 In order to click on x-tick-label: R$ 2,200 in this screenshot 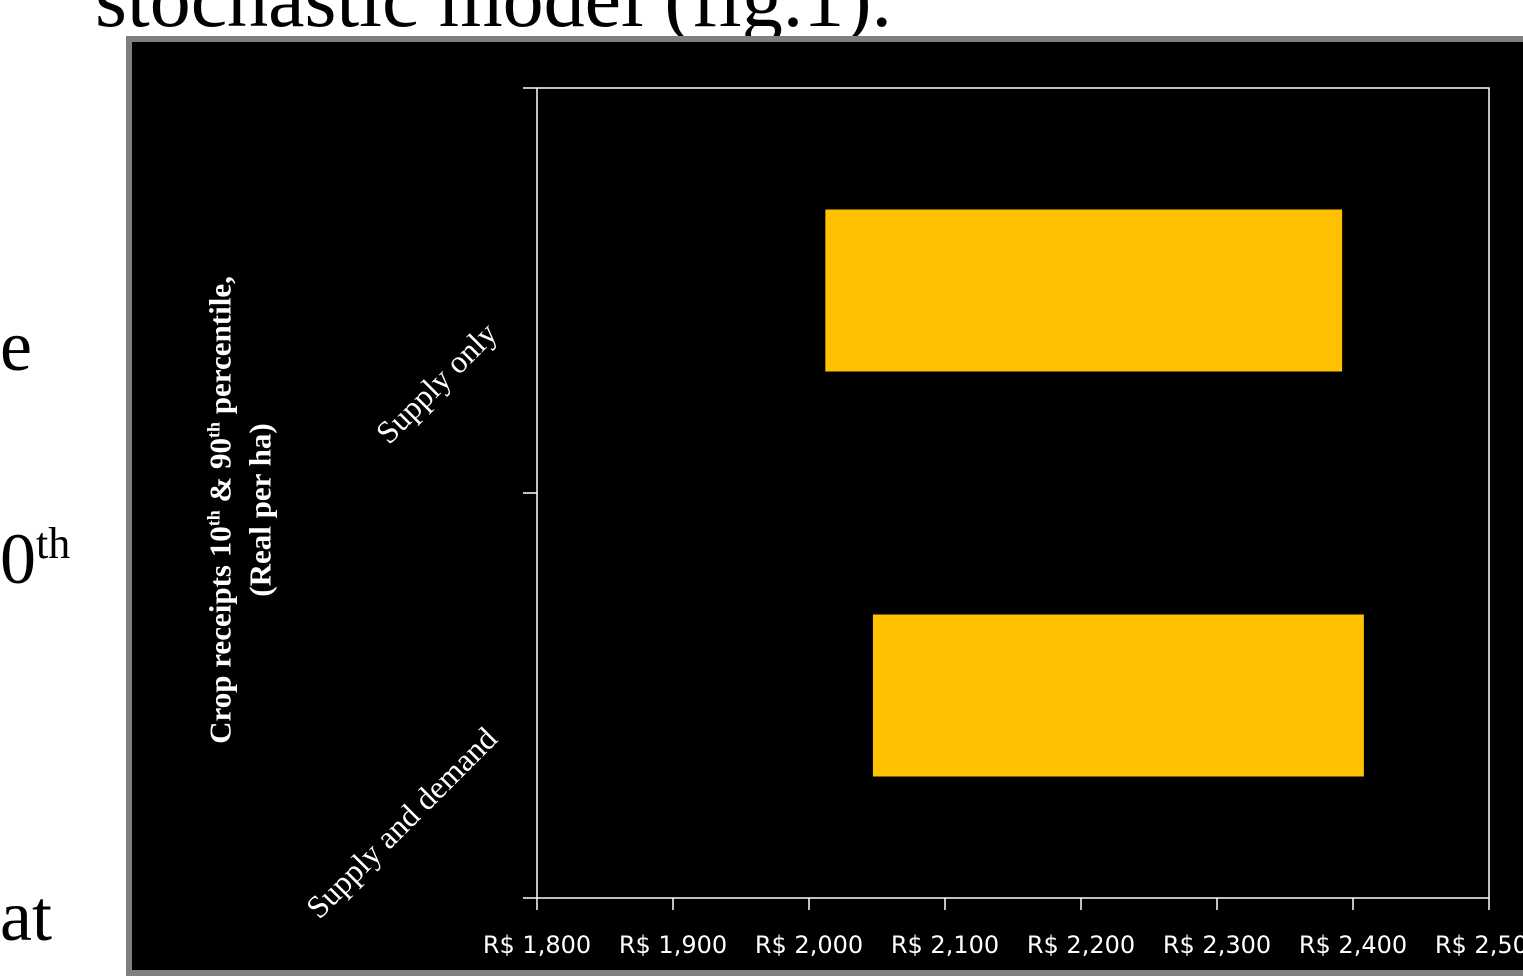, I will do `click(1081, 943)`.